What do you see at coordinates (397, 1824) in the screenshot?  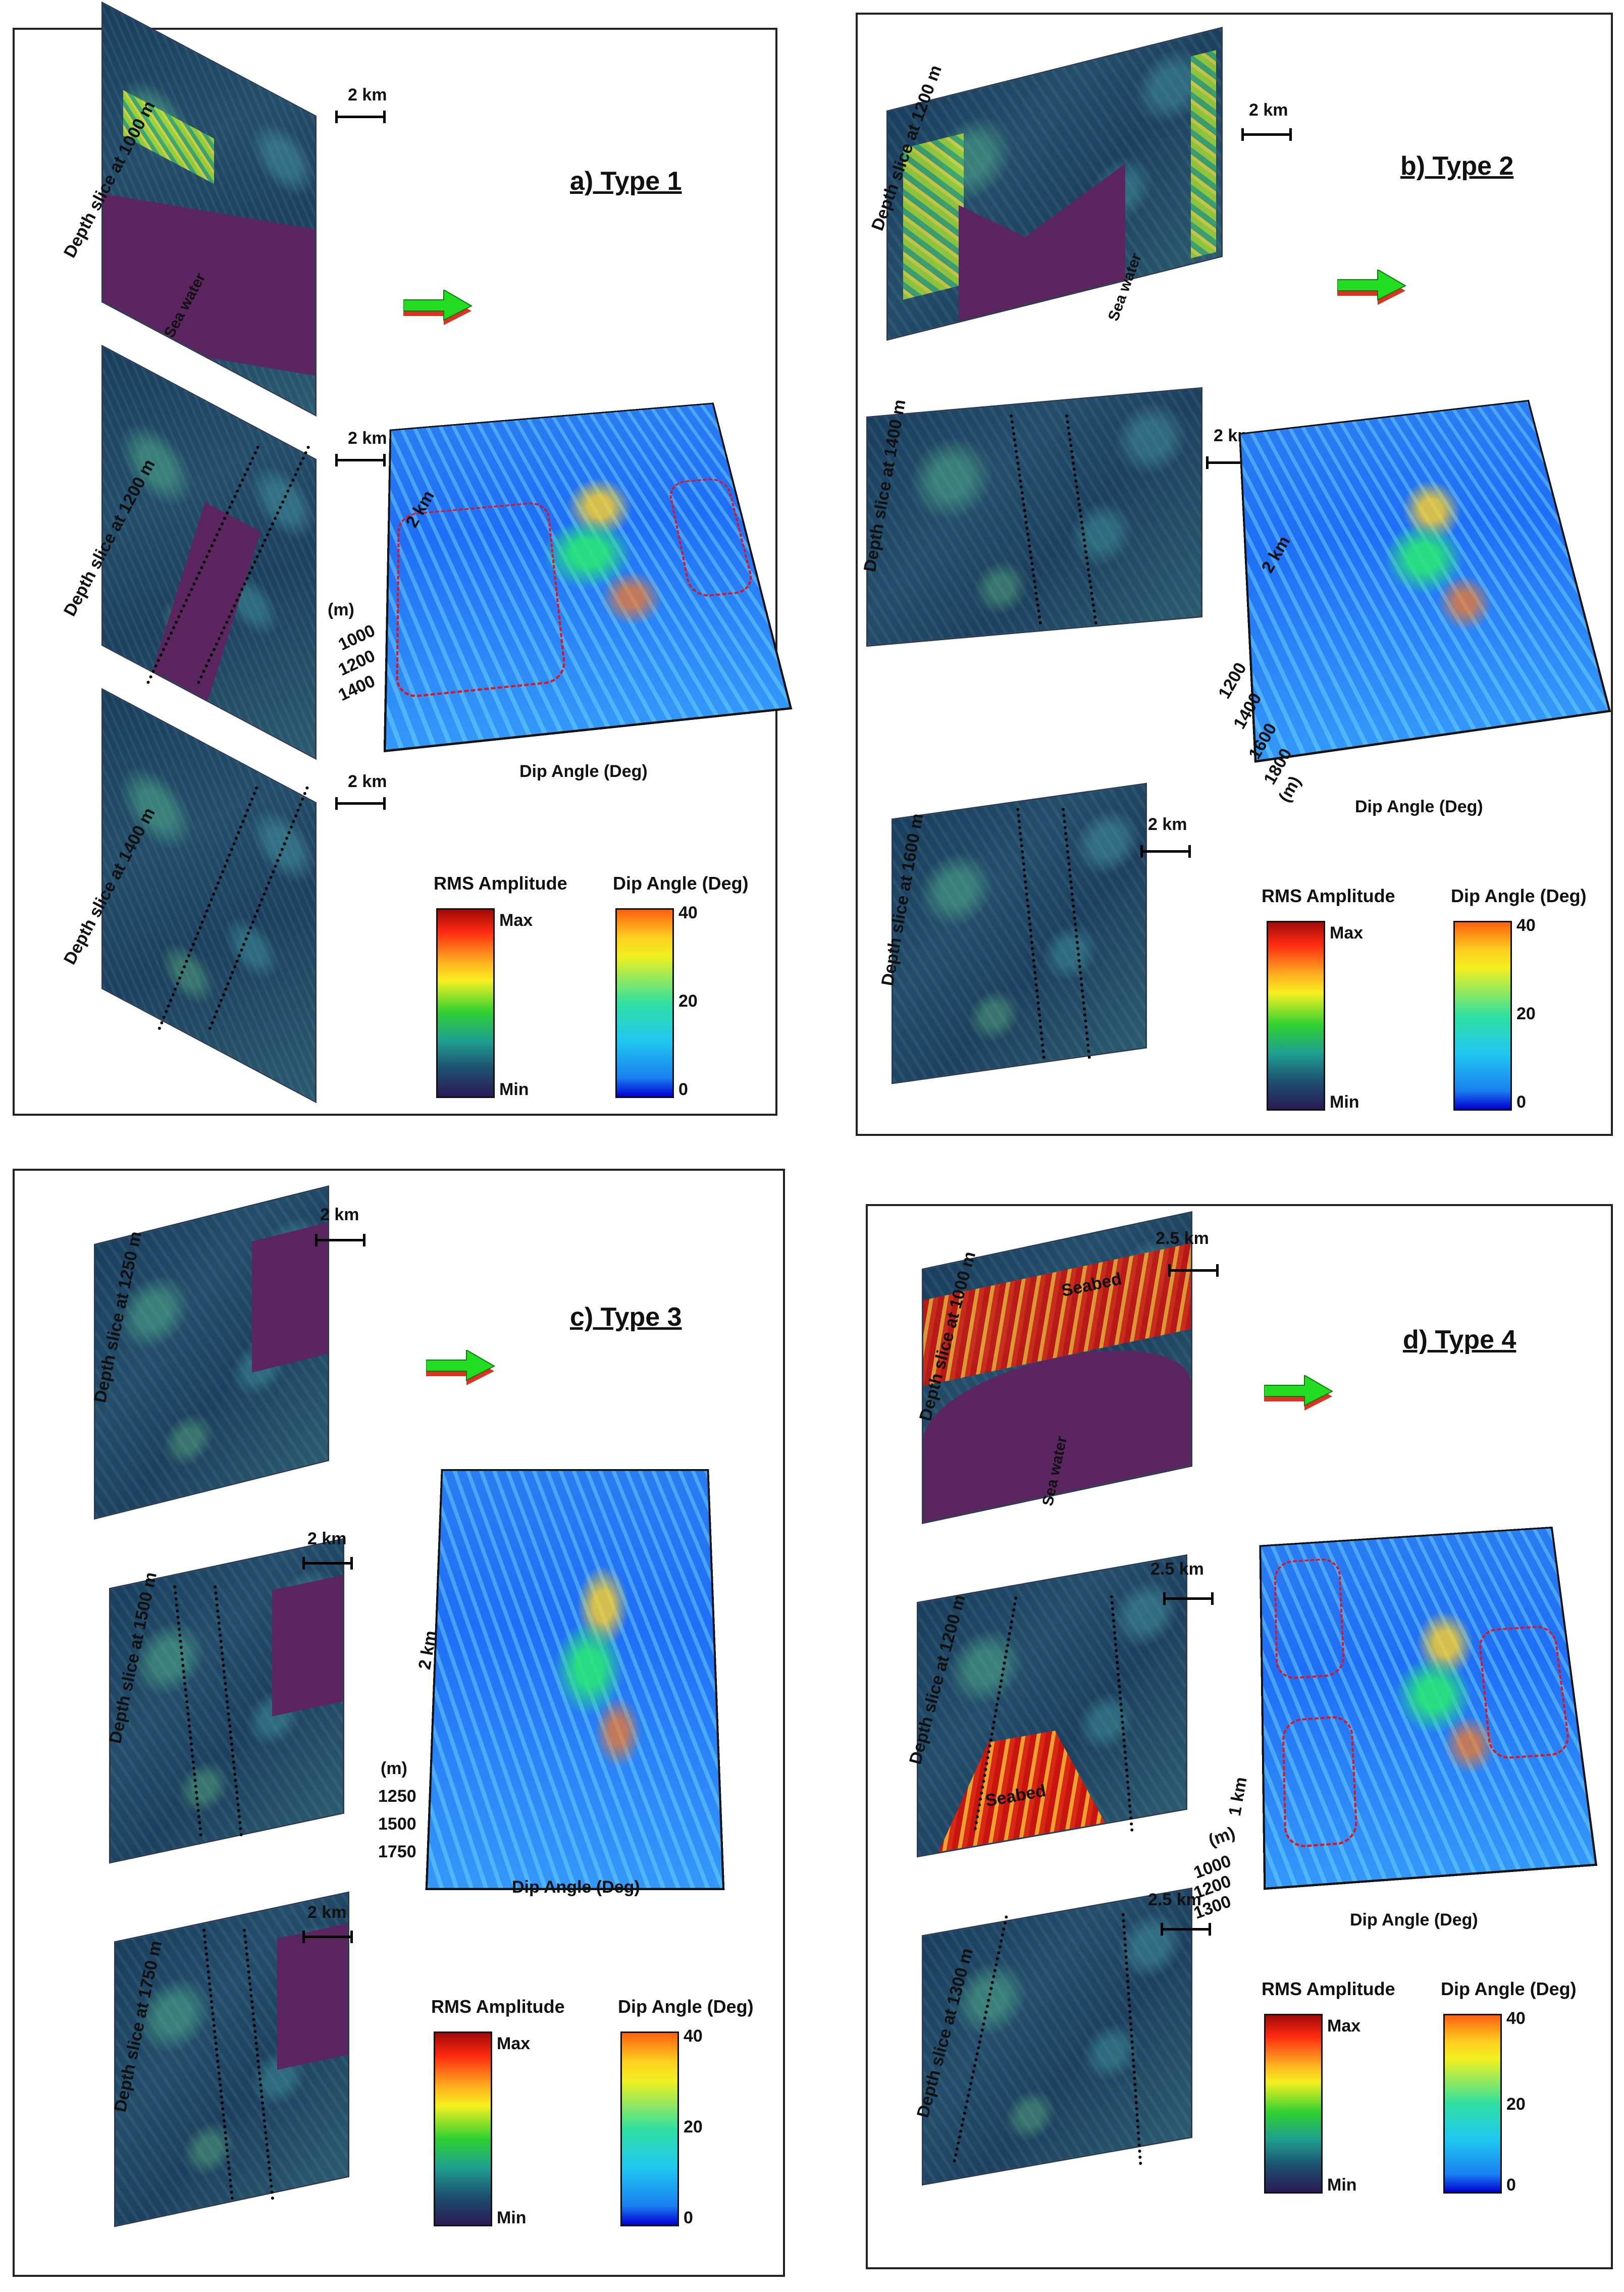 I see `depth-tick: 1500` at bounding box center [397, 1824].